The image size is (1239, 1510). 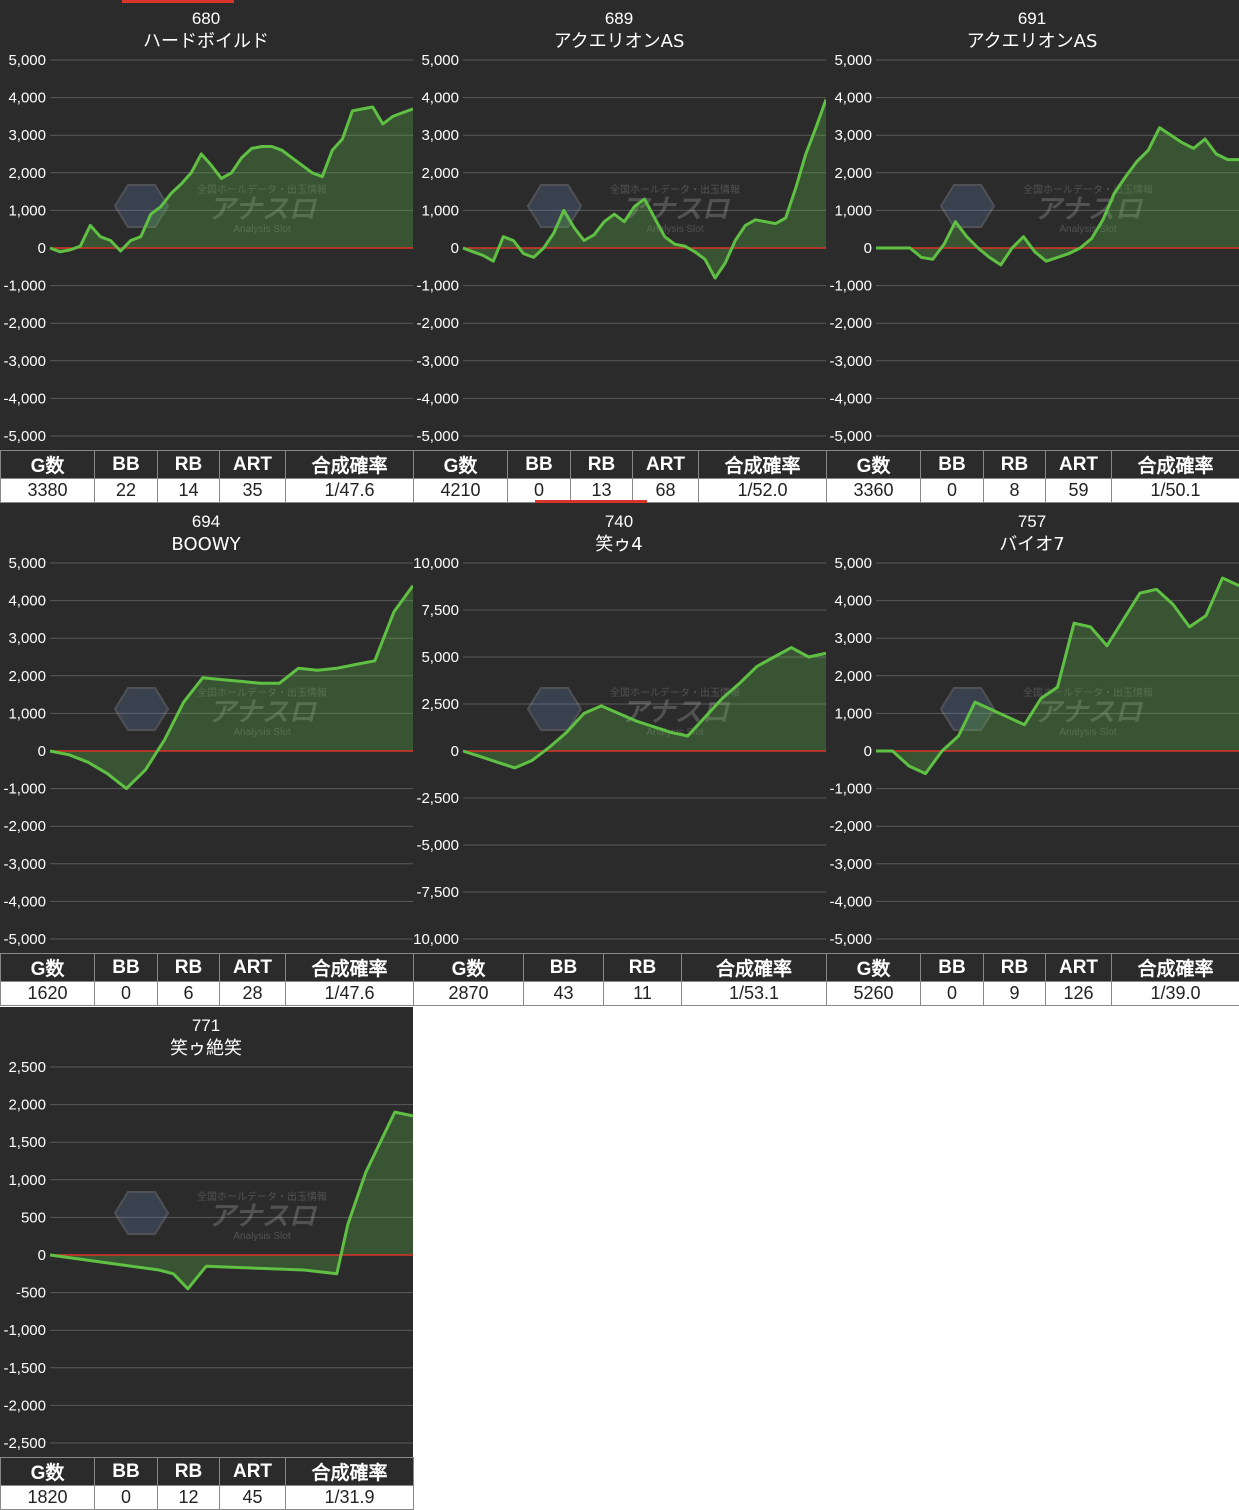 What do you see at coordinates (189, 491) in the screenshot?
I see `stats-value-cell: 14` at bounding box center [189, 491].